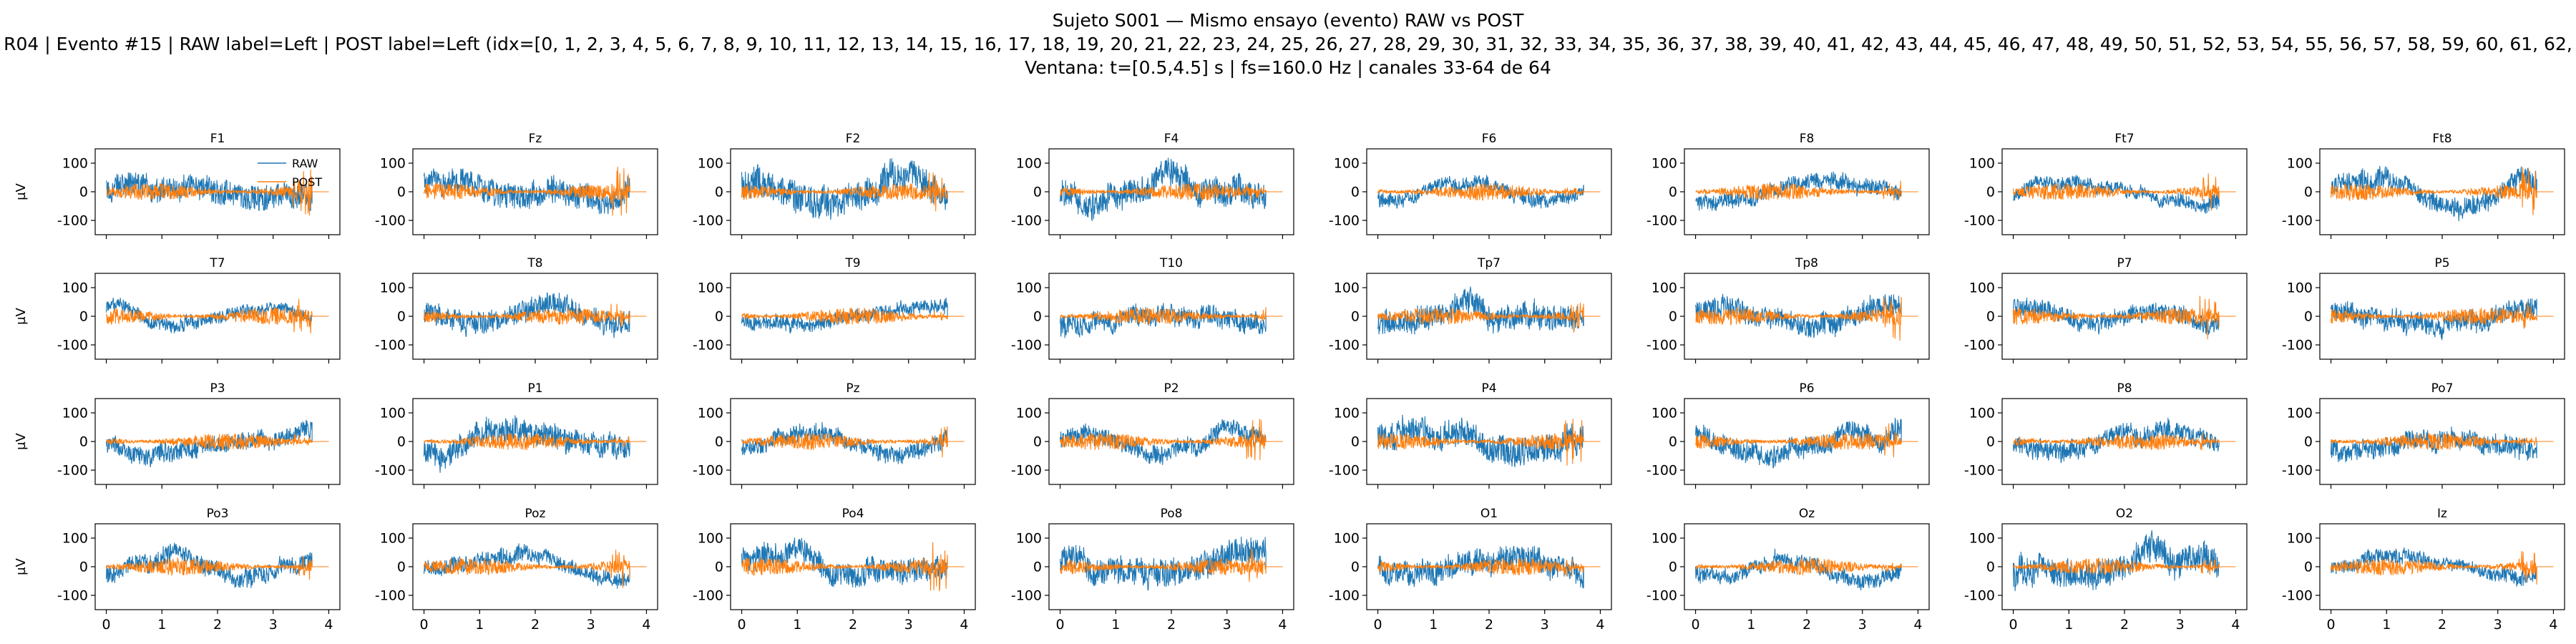 The width and height of the screenshot is (2576, 644). What do you see at coordinates (2442, 389) in the screenshot?
I see `panel-title: Po7` at bounding box center [2442, 389].